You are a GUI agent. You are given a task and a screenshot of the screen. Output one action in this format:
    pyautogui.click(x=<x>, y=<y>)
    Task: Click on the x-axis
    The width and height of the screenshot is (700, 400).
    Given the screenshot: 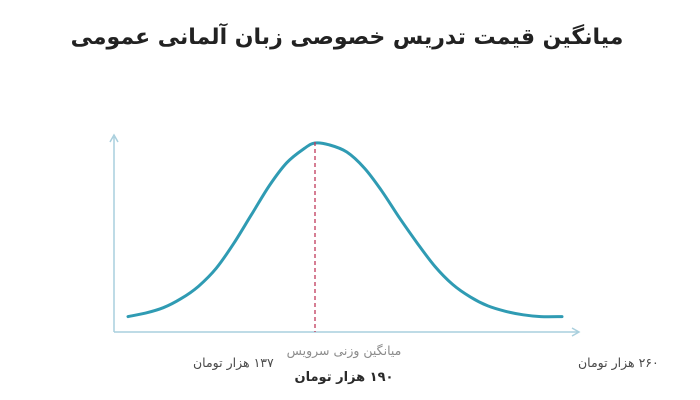 What is the action you would take?
    pyautogui.click(x=347, y=332)
    